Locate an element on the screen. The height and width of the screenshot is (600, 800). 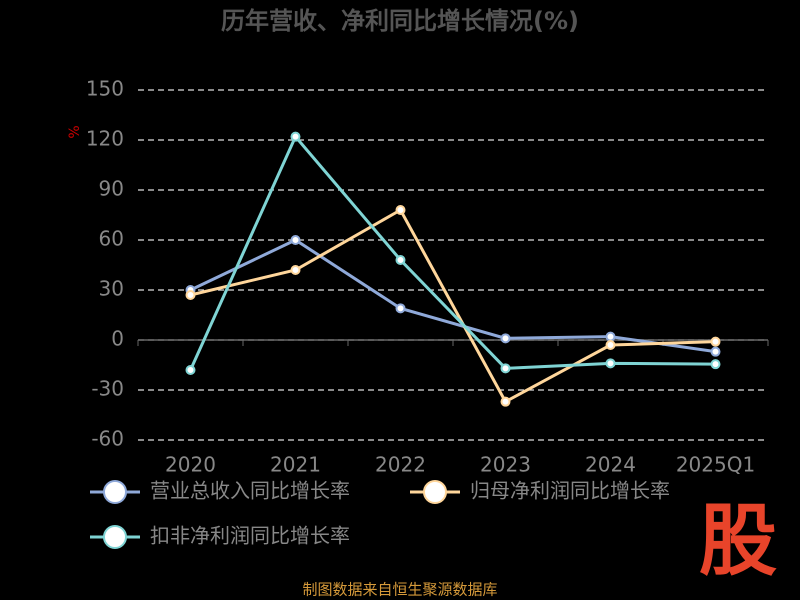
y-tick-label: -30 is located at coordinates (107, 389).